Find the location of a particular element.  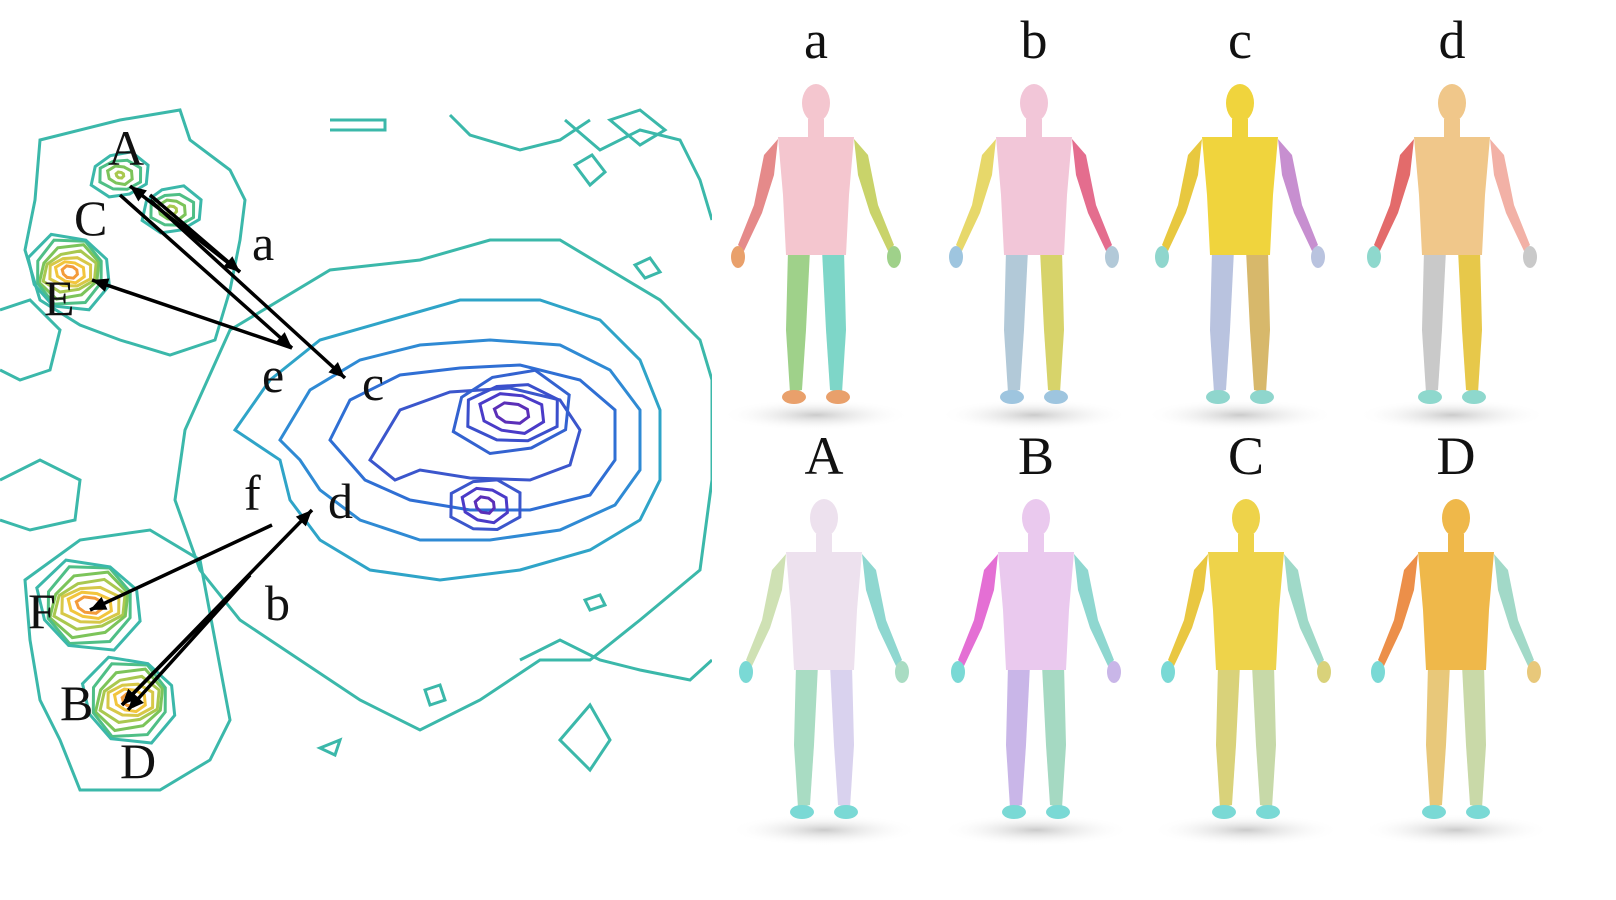

arrow-f-to-F is located at coordinates (181, 567).